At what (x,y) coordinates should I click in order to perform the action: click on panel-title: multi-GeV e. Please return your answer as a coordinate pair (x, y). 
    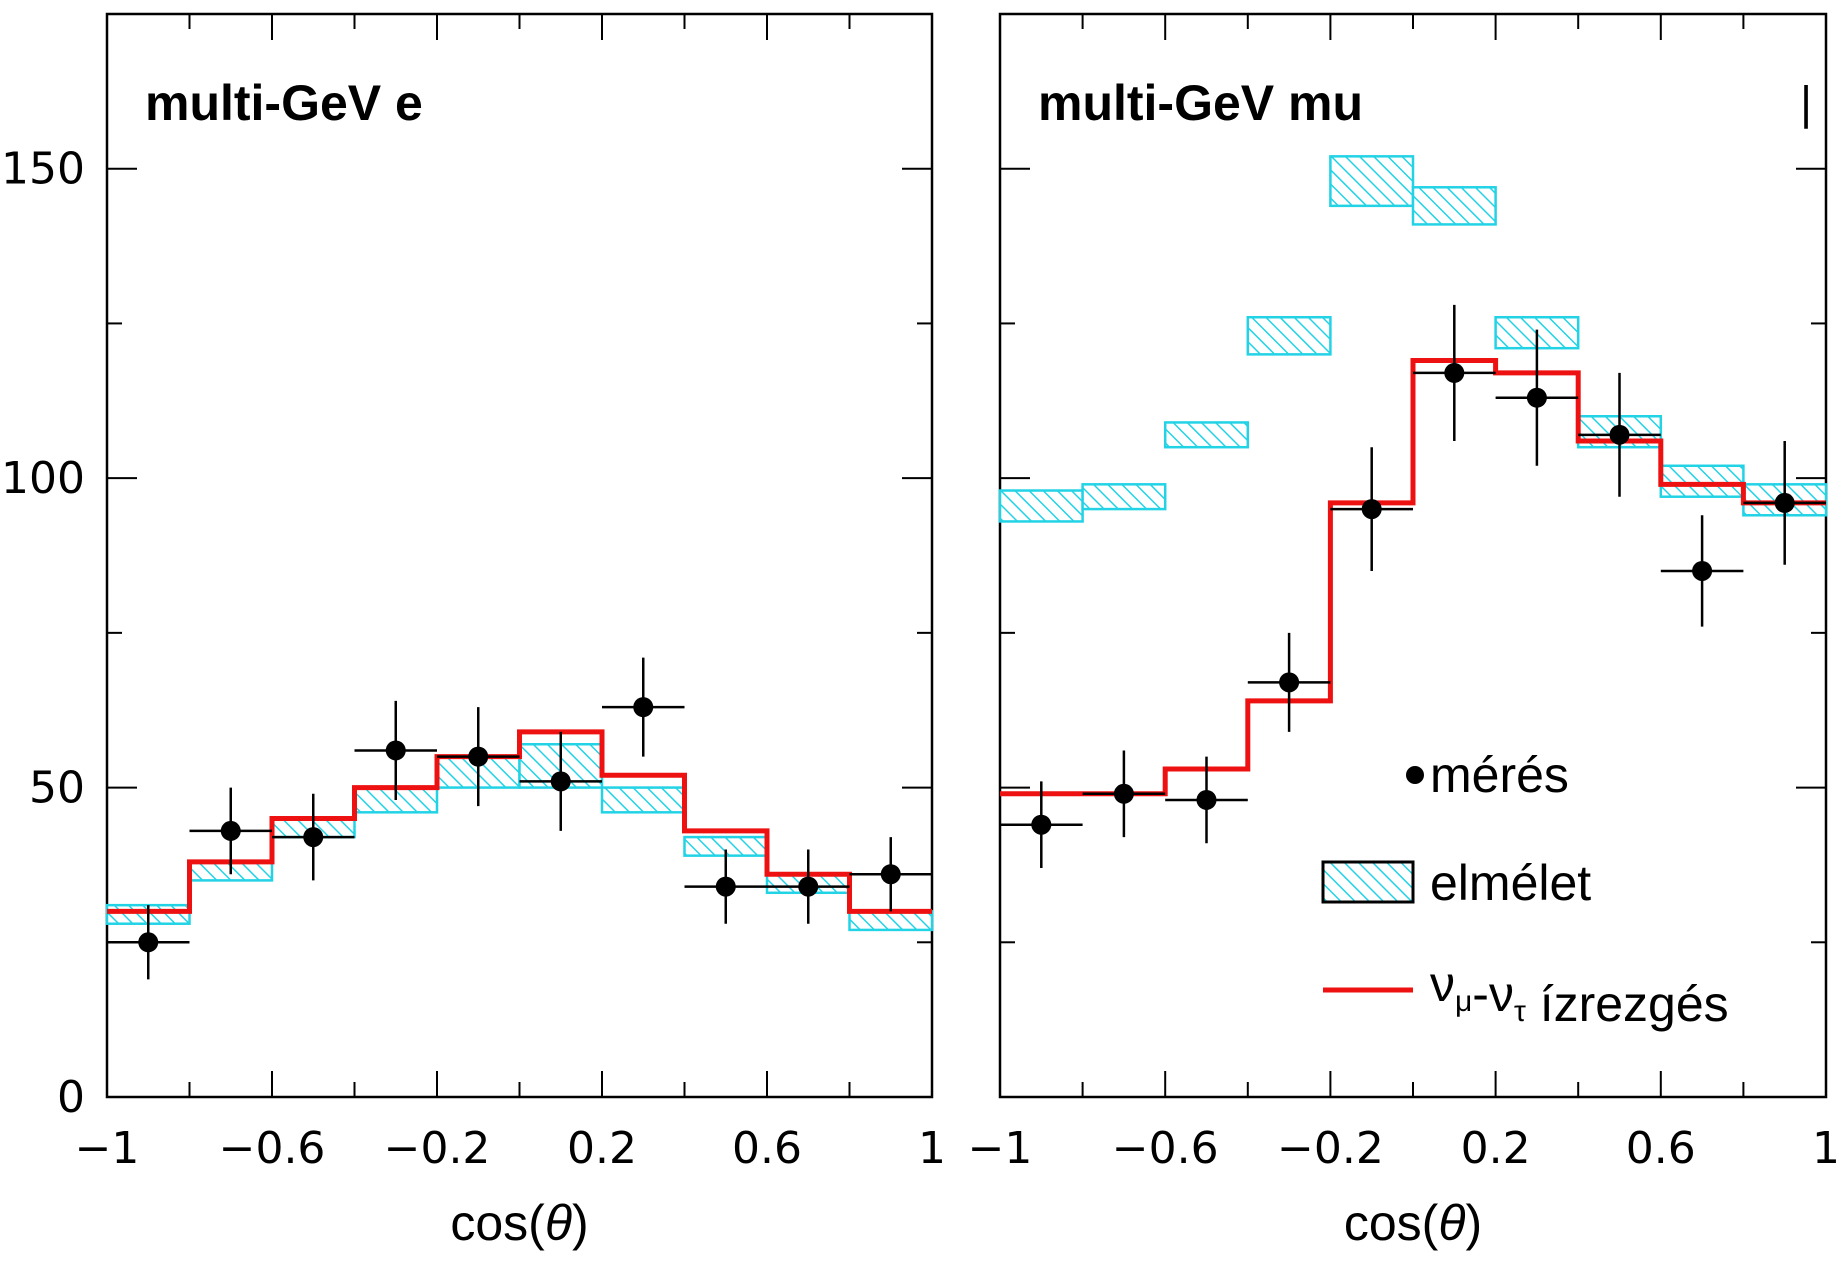
    Looking at the image, I should click on (284, 103).